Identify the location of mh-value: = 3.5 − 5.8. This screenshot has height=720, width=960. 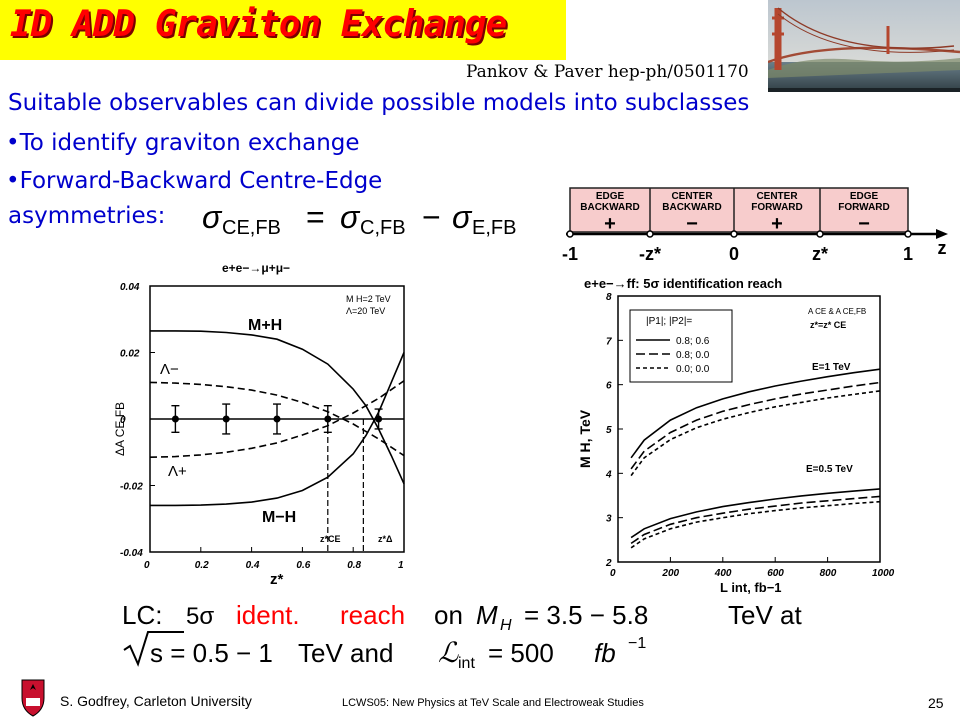
(586, 615).